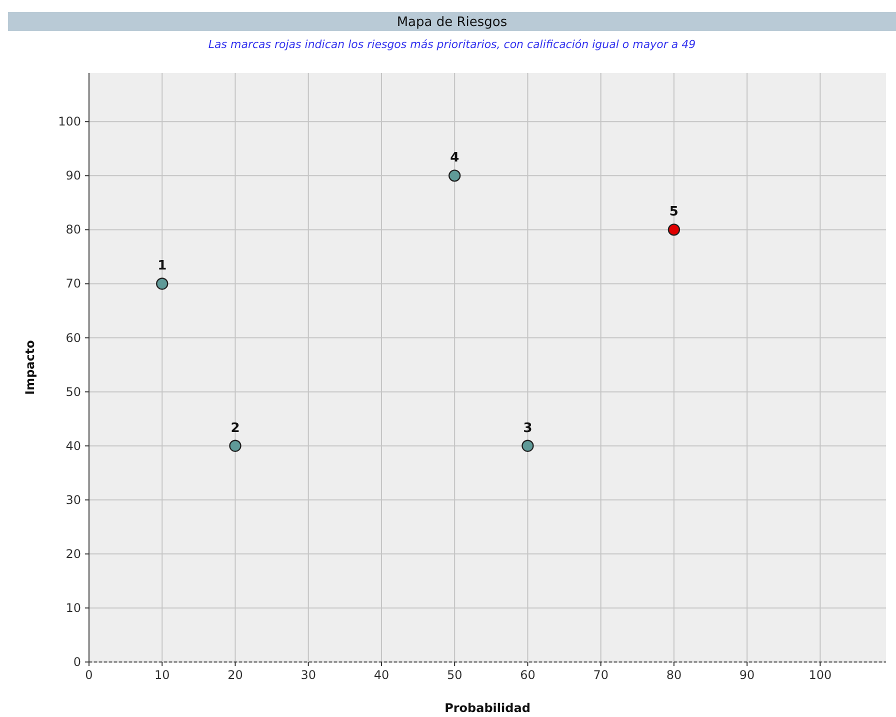 Image resolution: width=896 pixels, height=717 pixels. What do you see at coordinates (452, 22) in the screenshot?
I see `chart-title: Mapa de Riesgos` at bounding box center [452, 22].